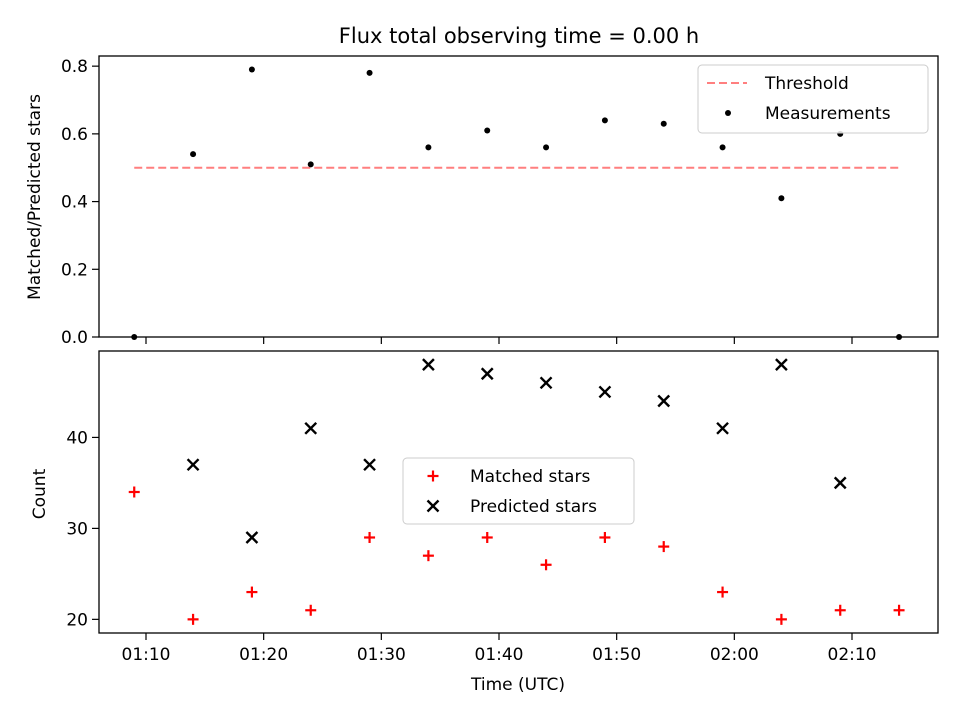 This screenshot has height=720, width=960. Describe the element at coordinates (263, 655) in the screenshot. I see `x-tick-label: 01:20` at that location.